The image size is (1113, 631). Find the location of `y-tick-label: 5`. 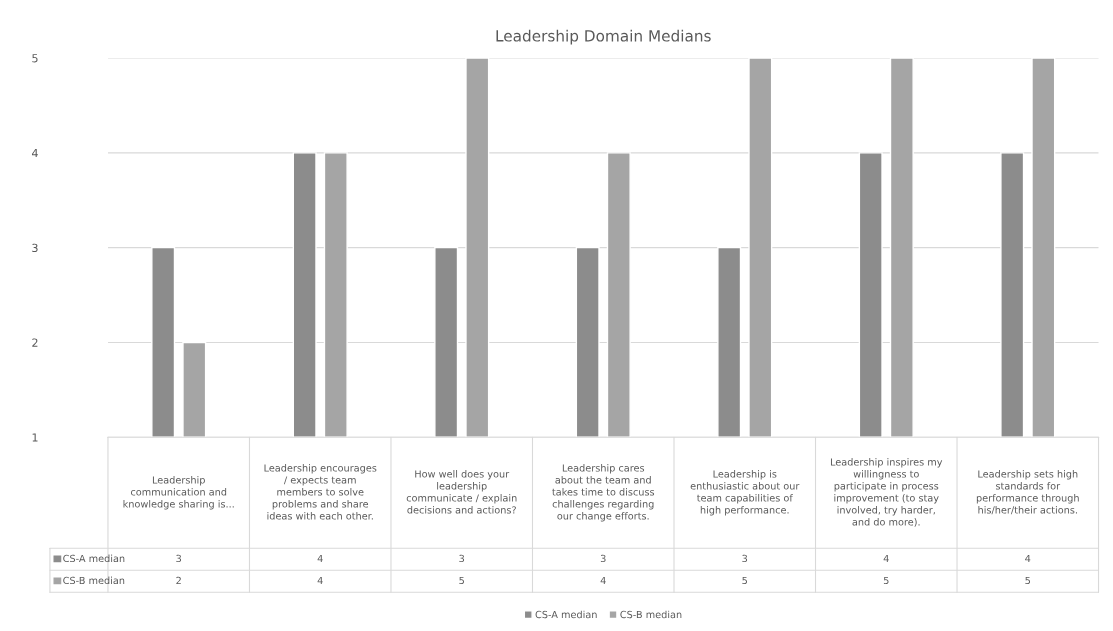

y-tick-label: 5 is located at coordinates (35, 58).